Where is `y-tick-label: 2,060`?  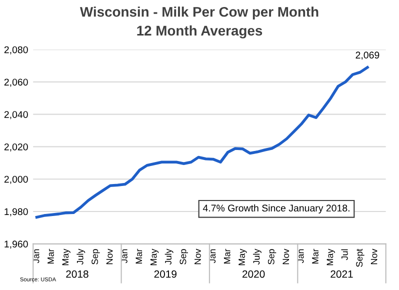 y-tick-label: 2,060 is located at coordinates (16, 82).